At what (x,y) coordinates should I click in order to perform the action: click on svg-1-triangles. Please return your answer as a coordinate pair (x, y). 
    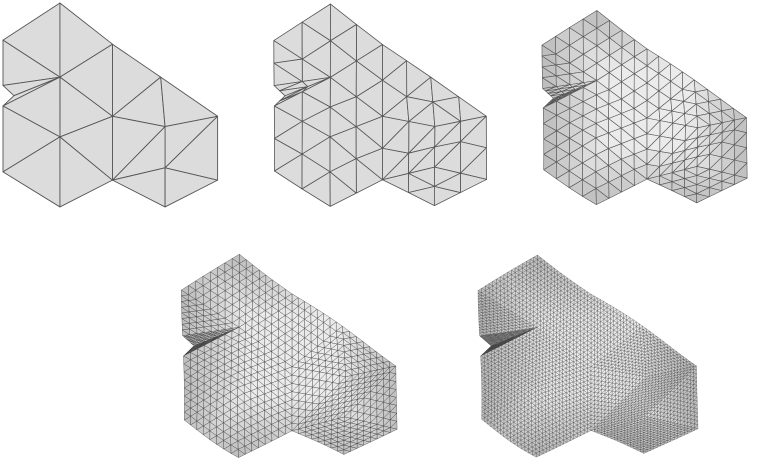
    Looking at the image, I should click on (110, 105).